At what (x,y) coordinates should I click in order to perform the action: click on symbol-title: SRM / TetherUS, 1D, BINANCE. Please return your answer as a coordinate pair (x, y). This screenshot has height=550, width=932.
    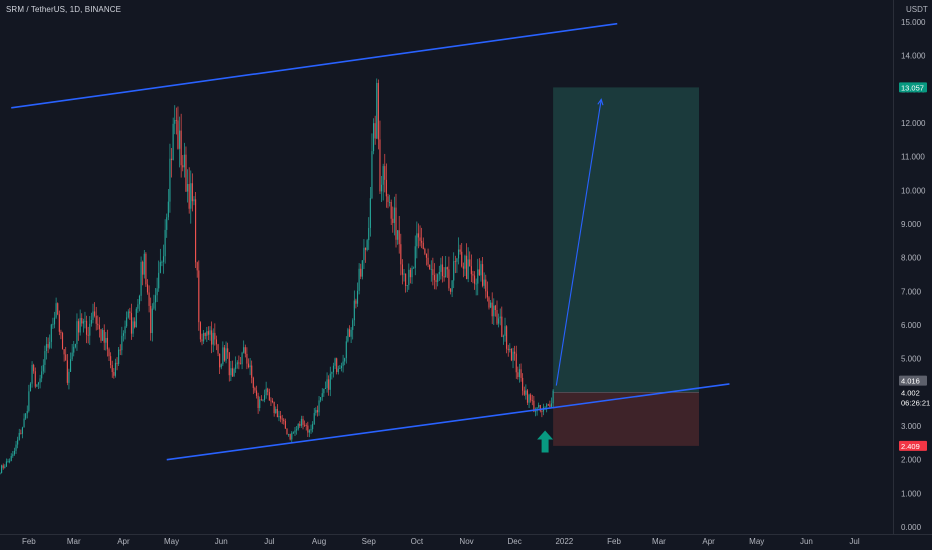
    Looking at the image, I should click on (64, 9).